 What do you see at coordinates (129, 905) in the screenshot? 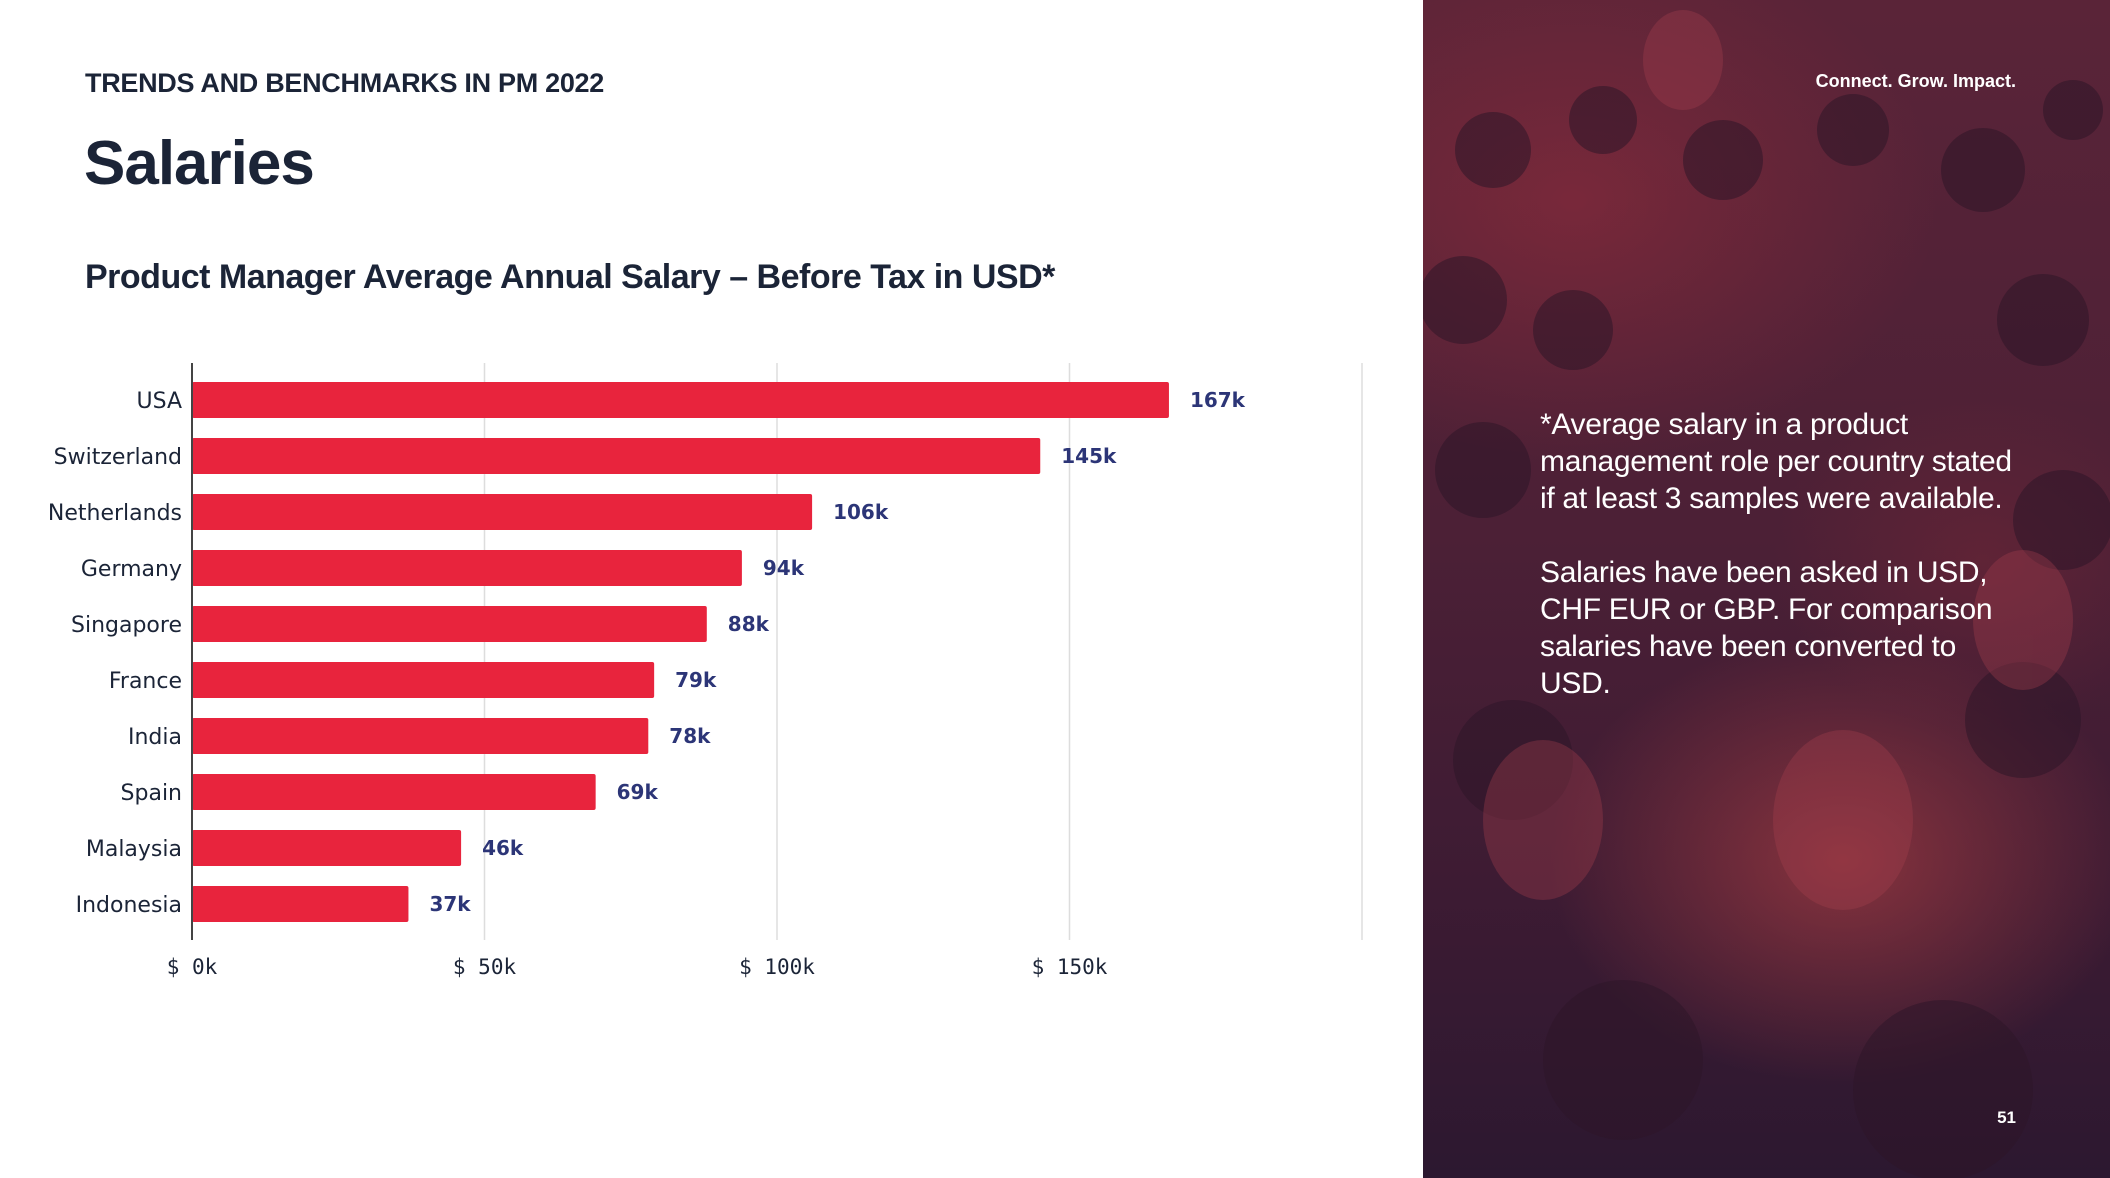
I see `category-label-indonesia: Indonesia` at bounding box center [129, 905].